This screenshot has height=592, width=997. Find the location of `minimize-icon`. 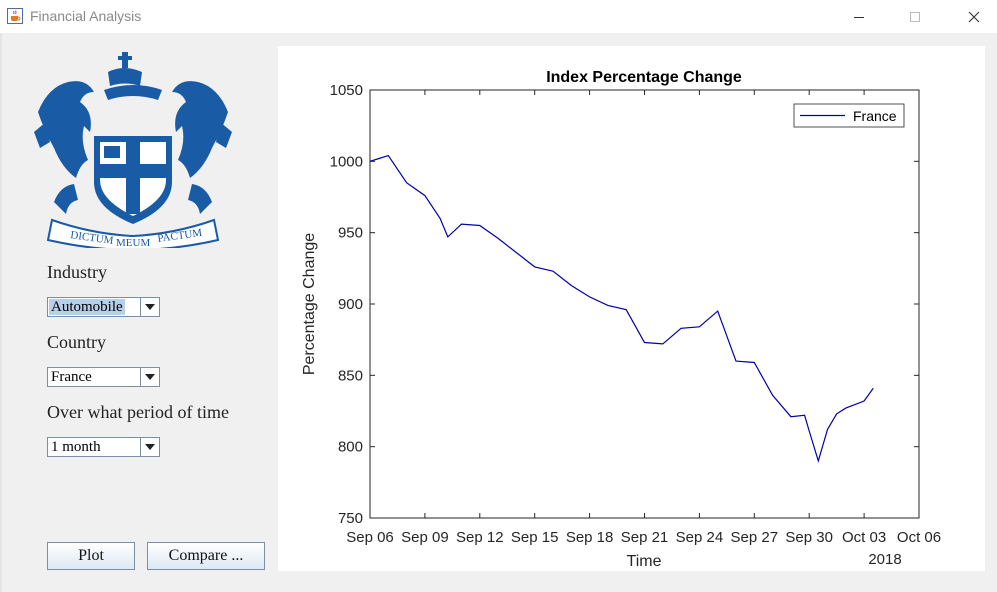

minimize-icon is located at coordinates (859, 17).